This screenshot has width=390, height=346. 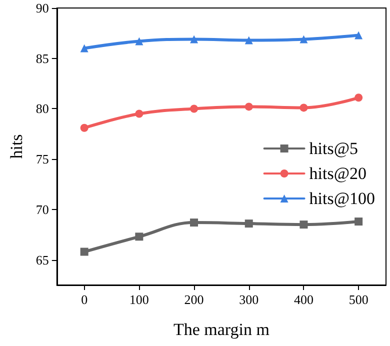 I want to click on legend-label: hits@5, so click(x=333, y=148).